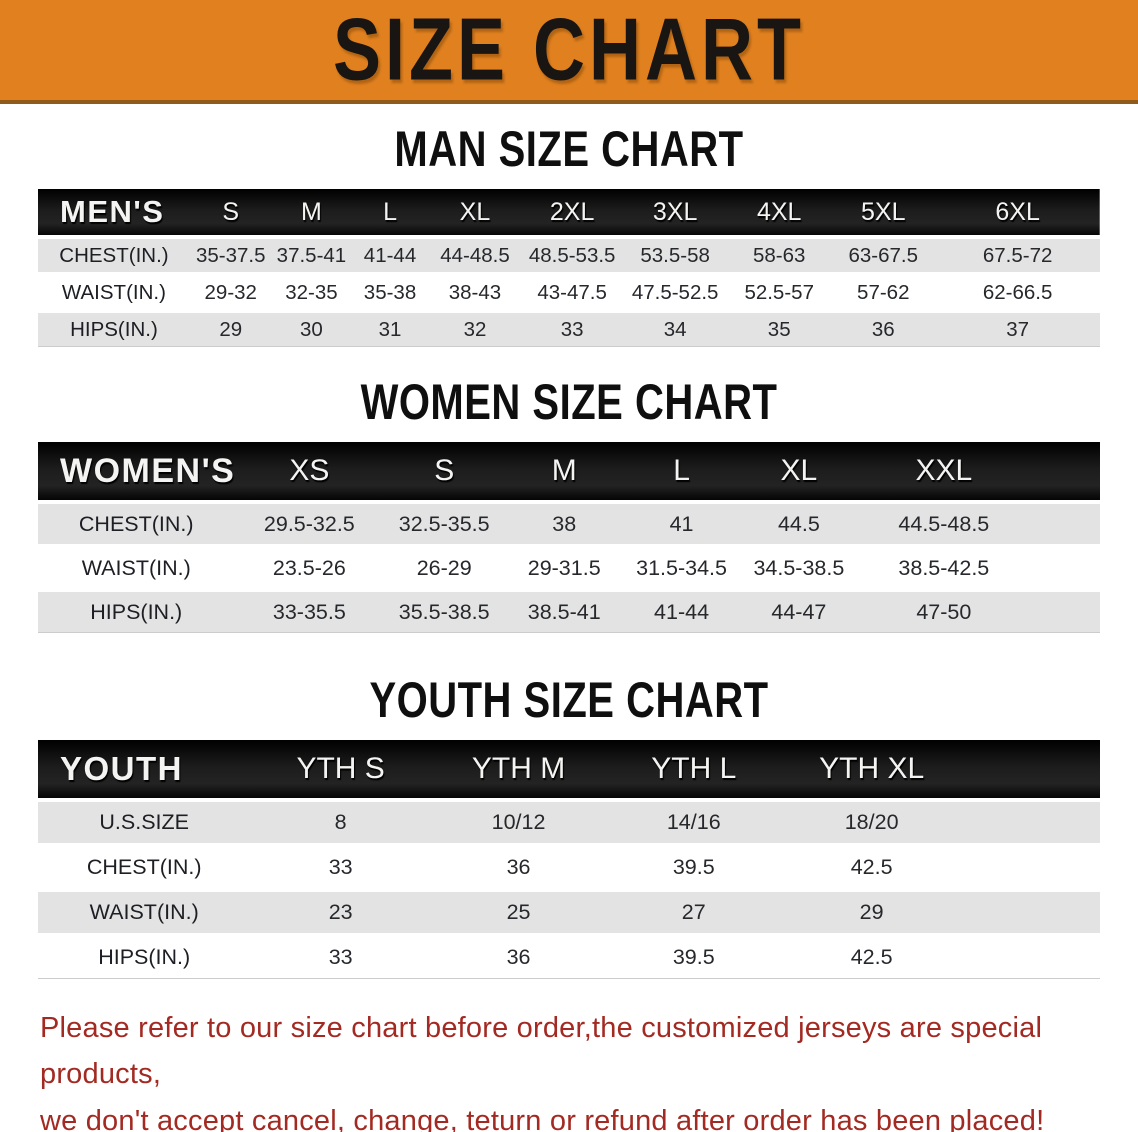  What do you see at coordinates (569, 958) in the screenshot?
I see `youth-hips-row: HIPS(IN.) 33 36 39.5 42.5` at bounding box center [569, 958].